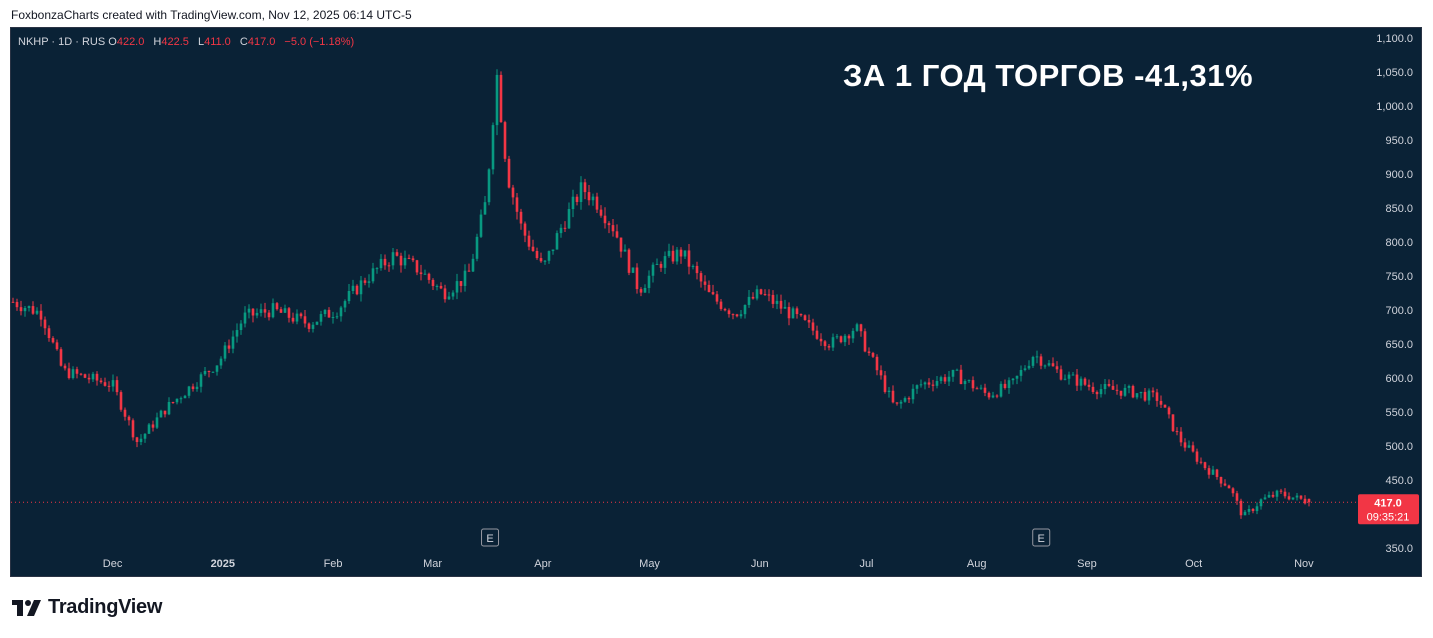 The width and height of the screenshot is (1433, 638). Describe the element at coordinates (1388, 509) in the screenshot. I see `price-tag` at that location.